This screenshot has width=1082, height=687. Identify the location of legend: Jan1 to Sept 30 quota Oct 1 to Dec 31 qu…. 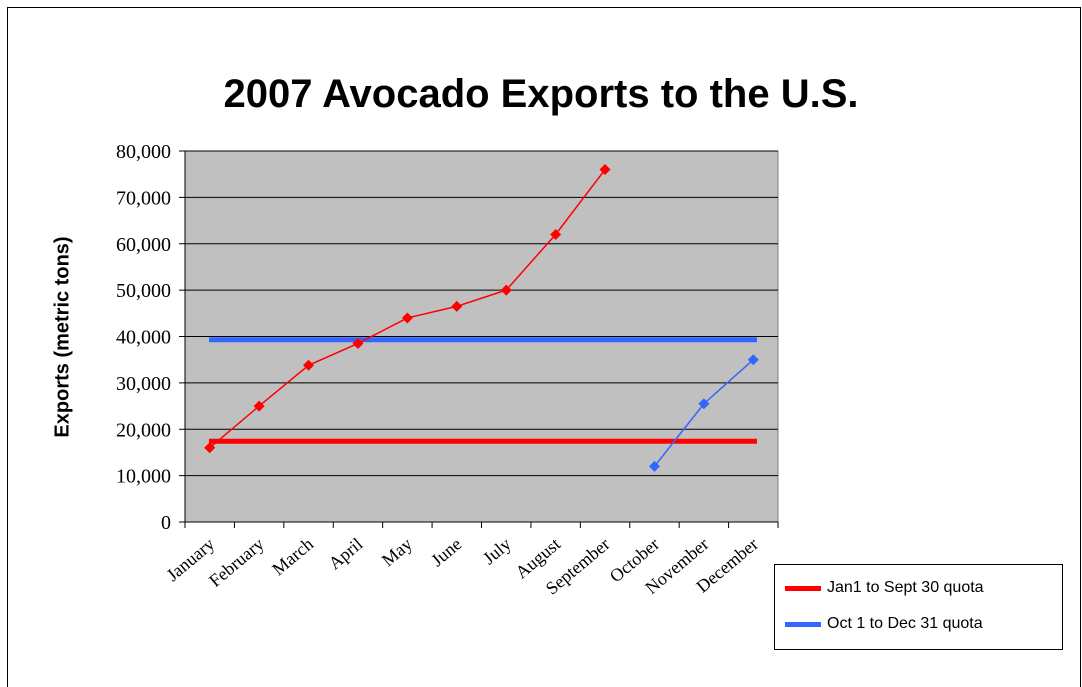
(918, 607).